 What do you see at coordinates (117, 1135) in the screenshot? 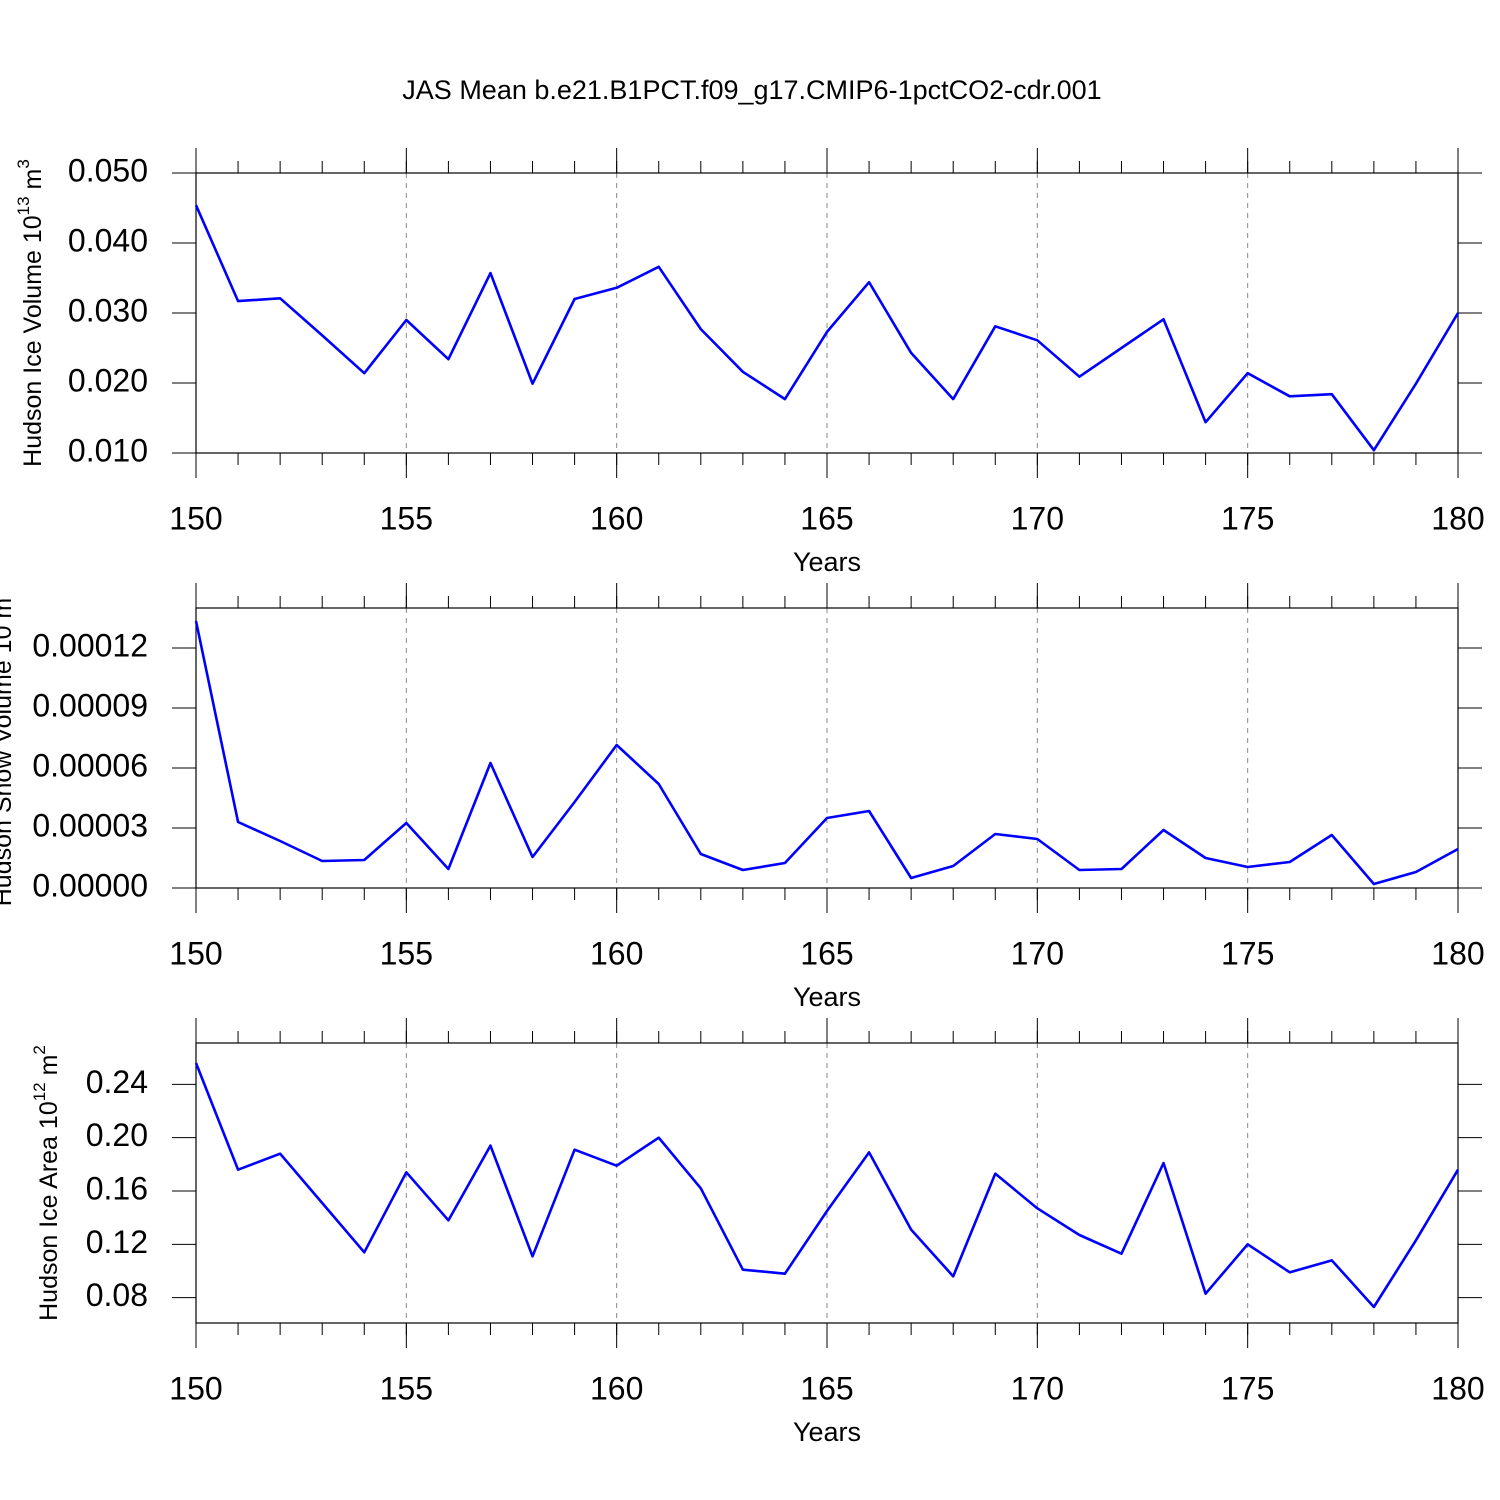
I see `y-tick-label: 0.20` at bounding box center [117, 1135].